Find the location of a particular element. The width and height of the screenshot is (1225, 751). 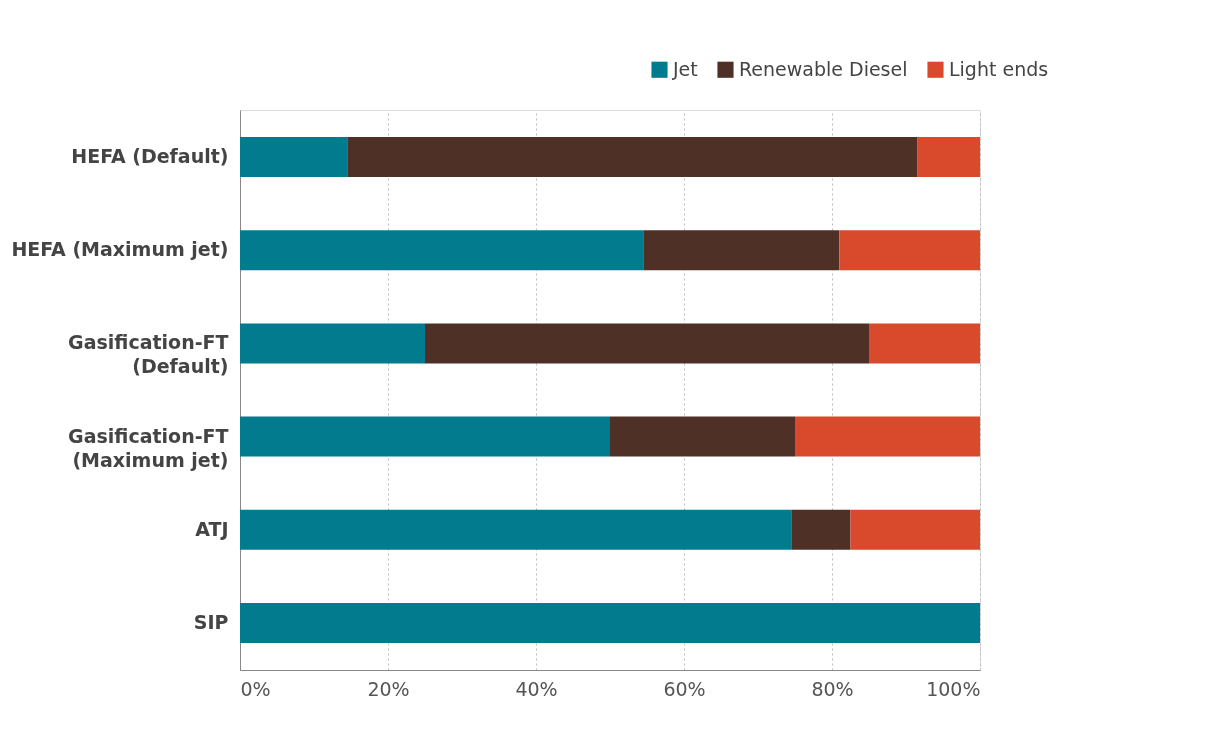

y-tick-label: ATJ is located at coordinates (212, 528).